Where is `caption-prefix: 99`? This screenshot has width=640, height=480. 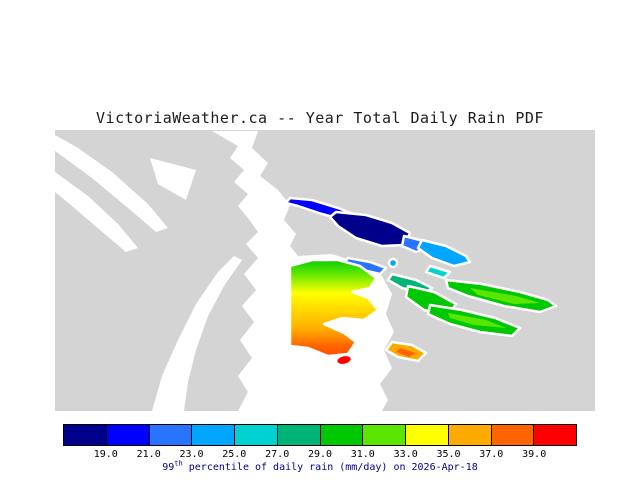
caption-prefix: 99 is located at coordinates (168, 467).